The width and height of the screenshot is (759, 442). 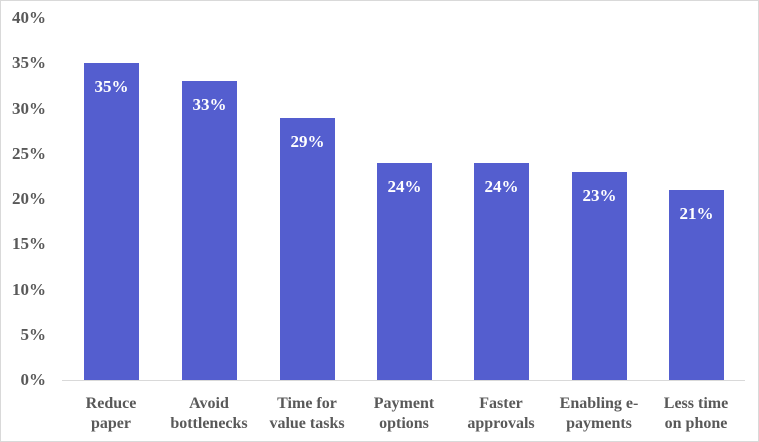 What do you see at coordinates (307, 141) in the screenshot?
I see `bar-value-label: 29%` at bounding box center [307, 141].